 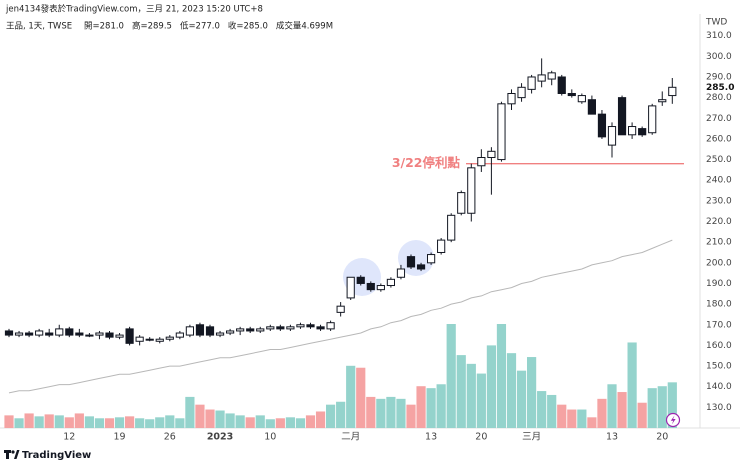 What do you see at coordinates (719, 201) in the screenshot?
I see `y-tick-label: 230.0` at bounding box center [719, 201].